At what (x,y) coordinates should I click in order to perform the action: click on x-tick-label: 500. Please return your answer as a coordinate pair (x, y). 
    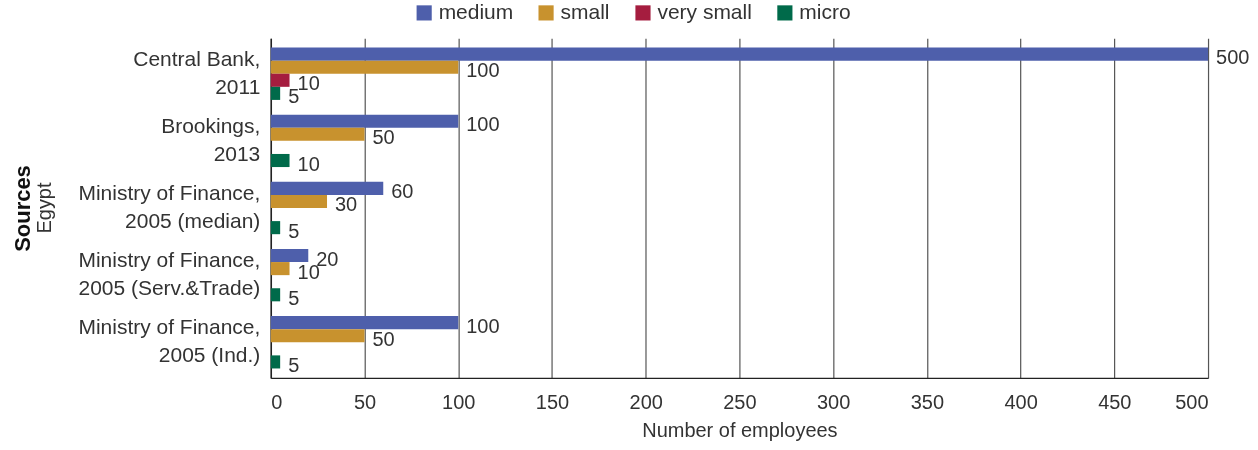
    Looking at the image, I should click on (1192, 402).